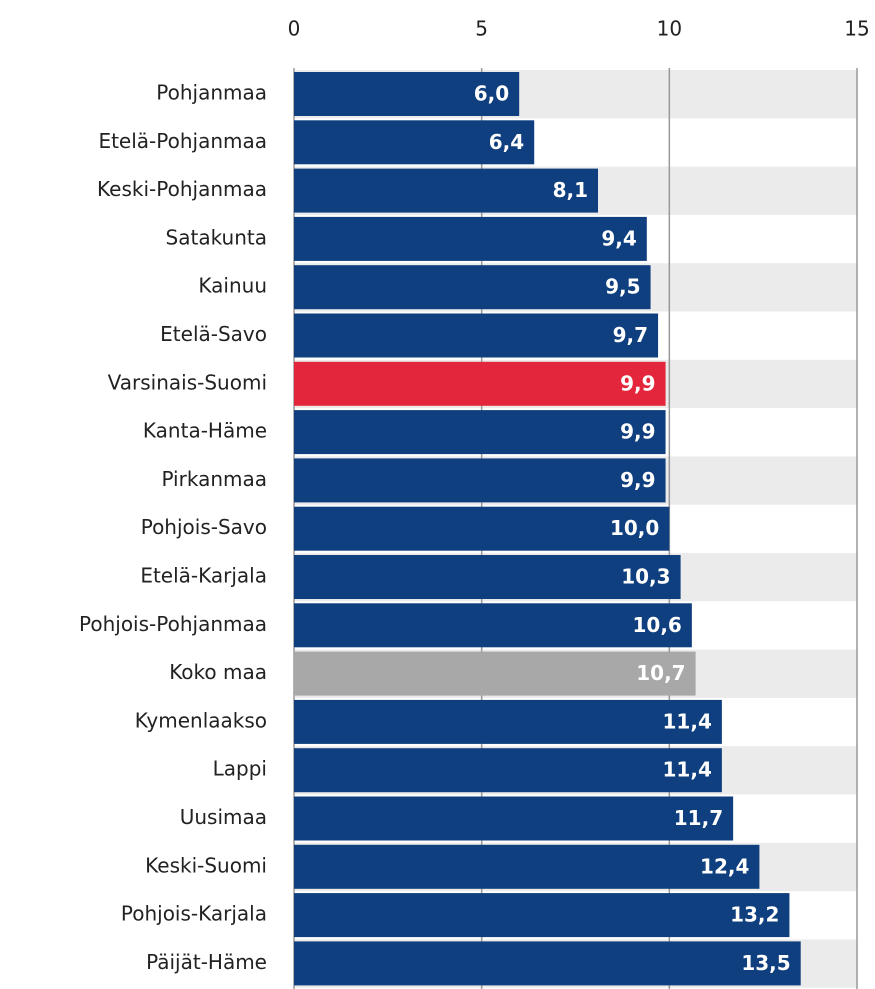 The image size is (875, 989). Describe the element at coordinates (570, 190) in the screenshot. I see `data-label: 8,1` at that location.